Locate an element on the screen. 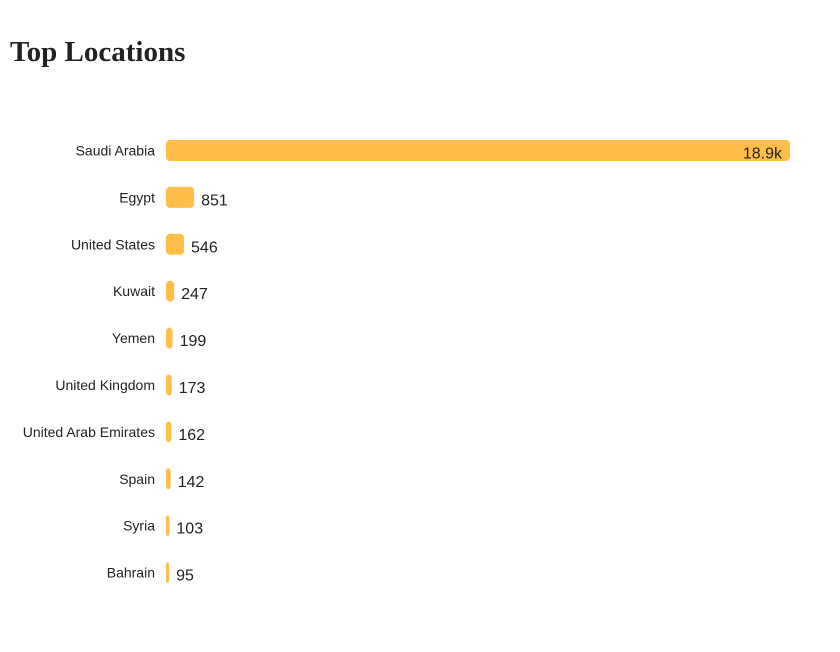 This screenshot has height=652, width=840. value-label-egypt: 851 is located at coordinates (214, 200).